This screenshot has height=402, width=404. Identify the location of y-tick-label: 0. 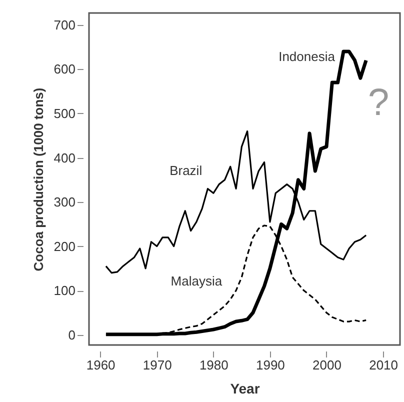
(72, 334).